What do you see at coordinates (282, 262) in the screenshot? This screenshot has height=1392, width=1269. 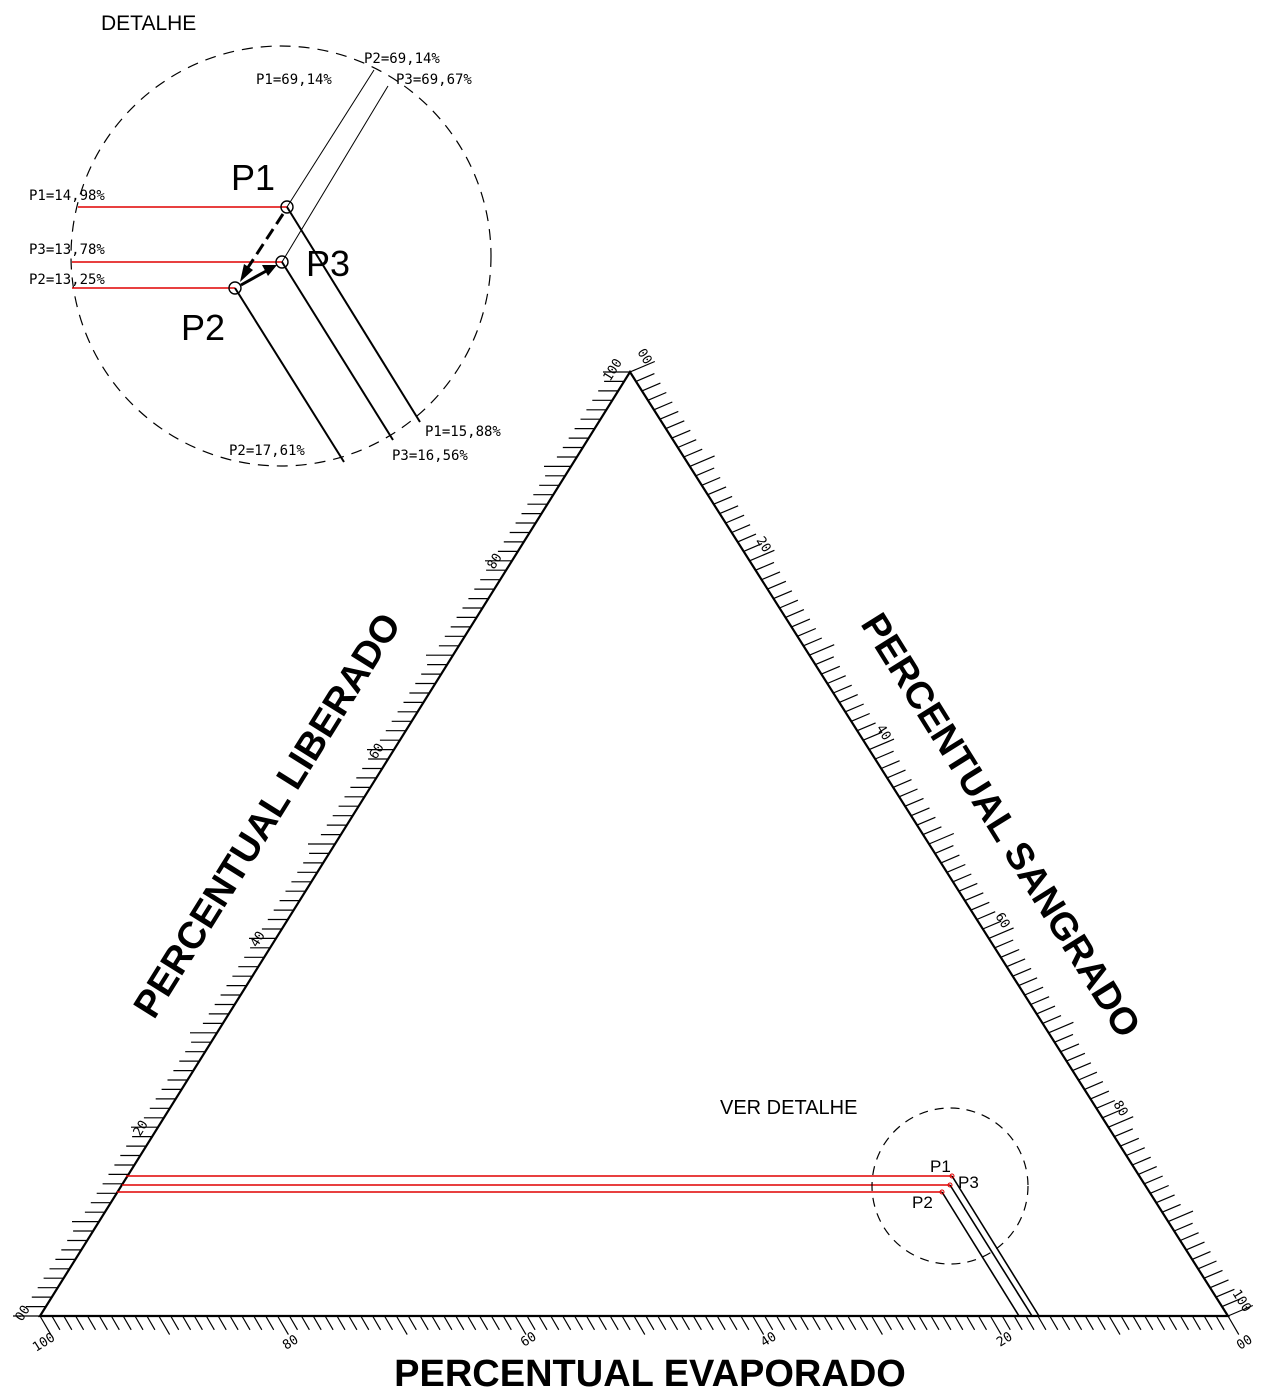 I see `detail-point-marker-p3` at bounding box center [282, 262].